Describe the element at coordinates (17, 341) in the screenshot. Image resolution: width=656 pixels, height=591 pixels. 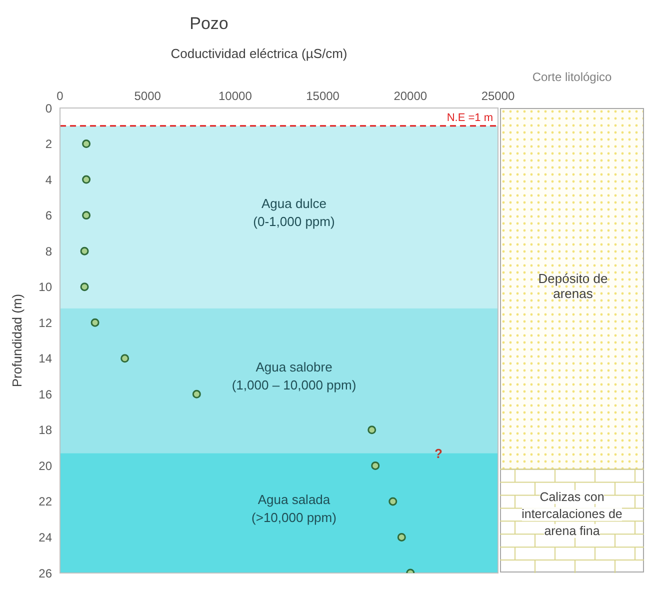
I see `y-axis-title: Profundidad (m)` at that location.